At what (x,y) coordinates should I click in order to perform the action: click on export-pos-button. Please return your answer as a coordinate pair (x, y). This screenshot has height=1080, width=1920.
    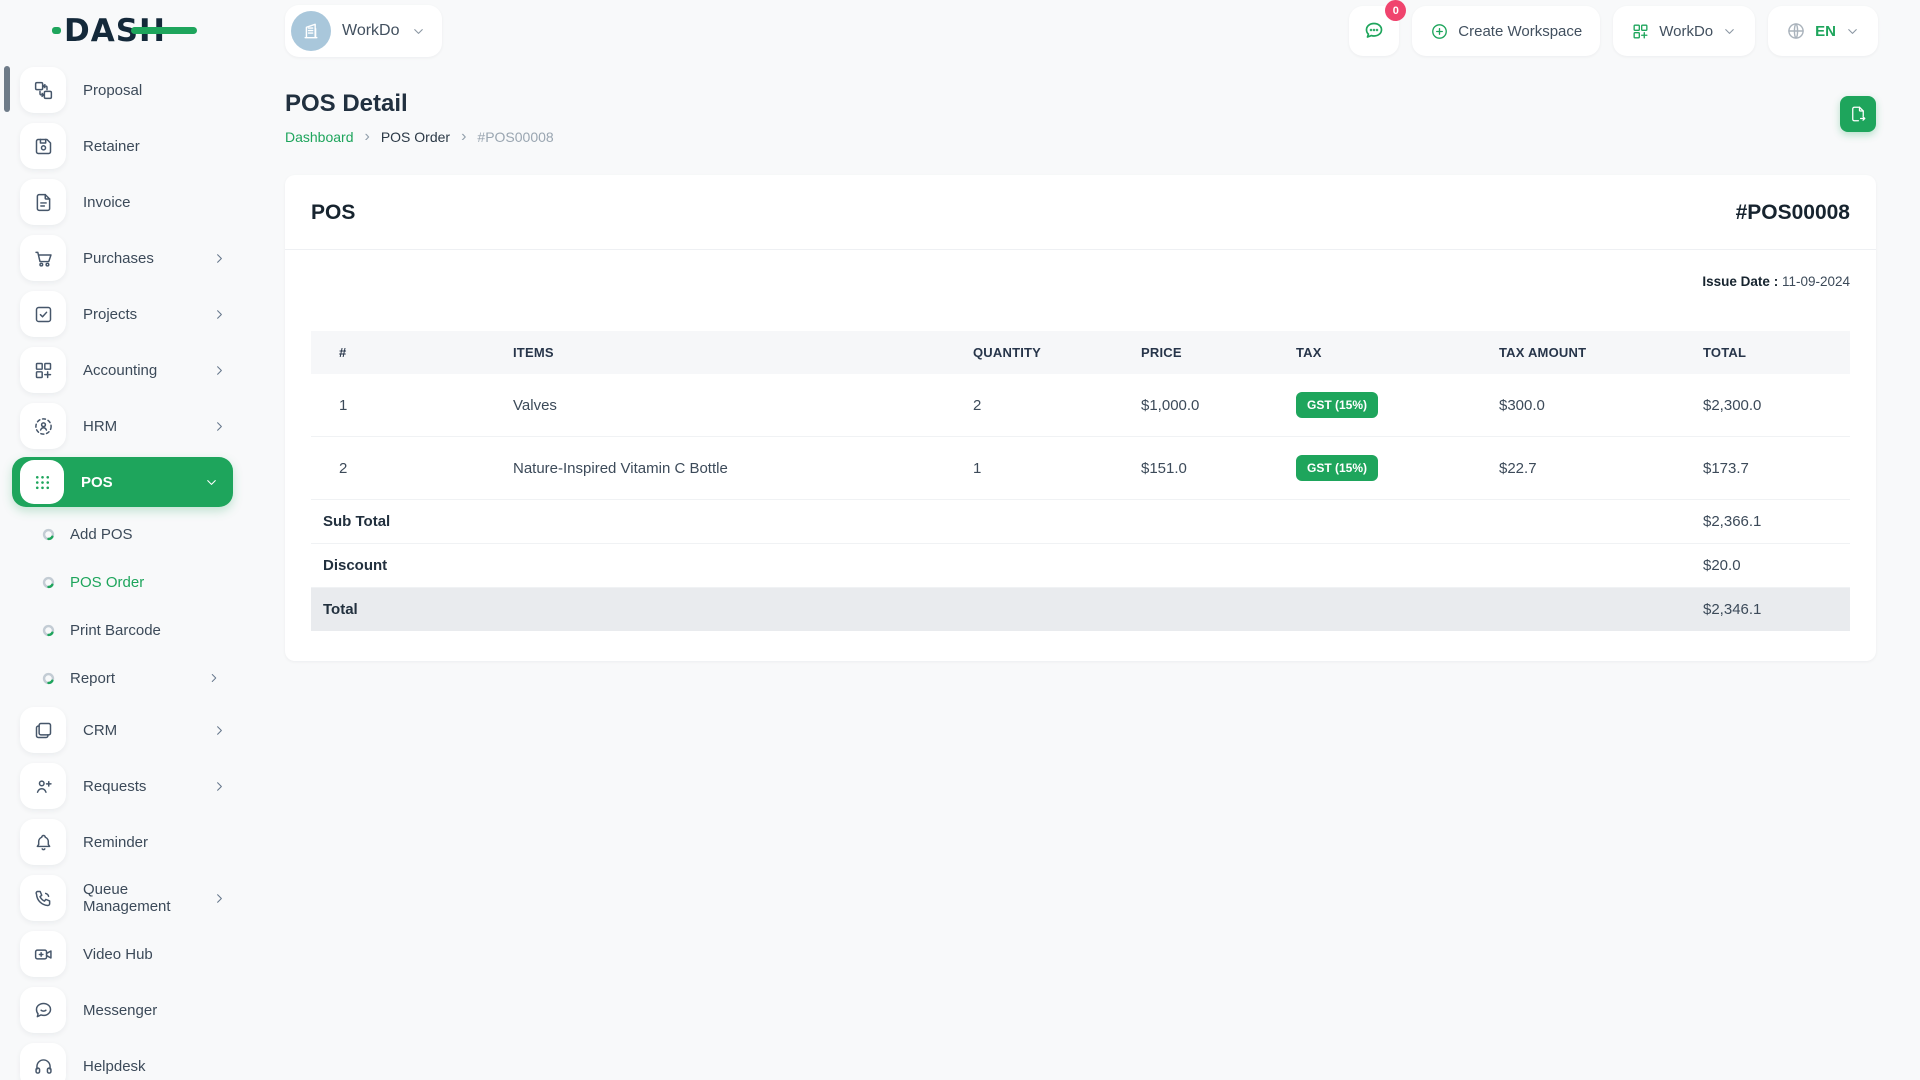
    Looking at the image, I should click on (1858, 114).